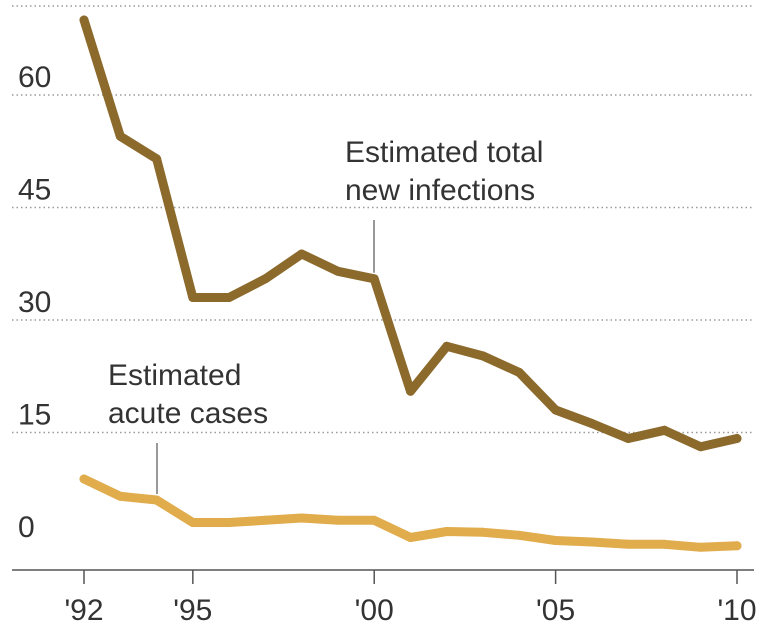 The image size is (757, 631). I want to click on x-tick-label: '10, so click(736, 610).